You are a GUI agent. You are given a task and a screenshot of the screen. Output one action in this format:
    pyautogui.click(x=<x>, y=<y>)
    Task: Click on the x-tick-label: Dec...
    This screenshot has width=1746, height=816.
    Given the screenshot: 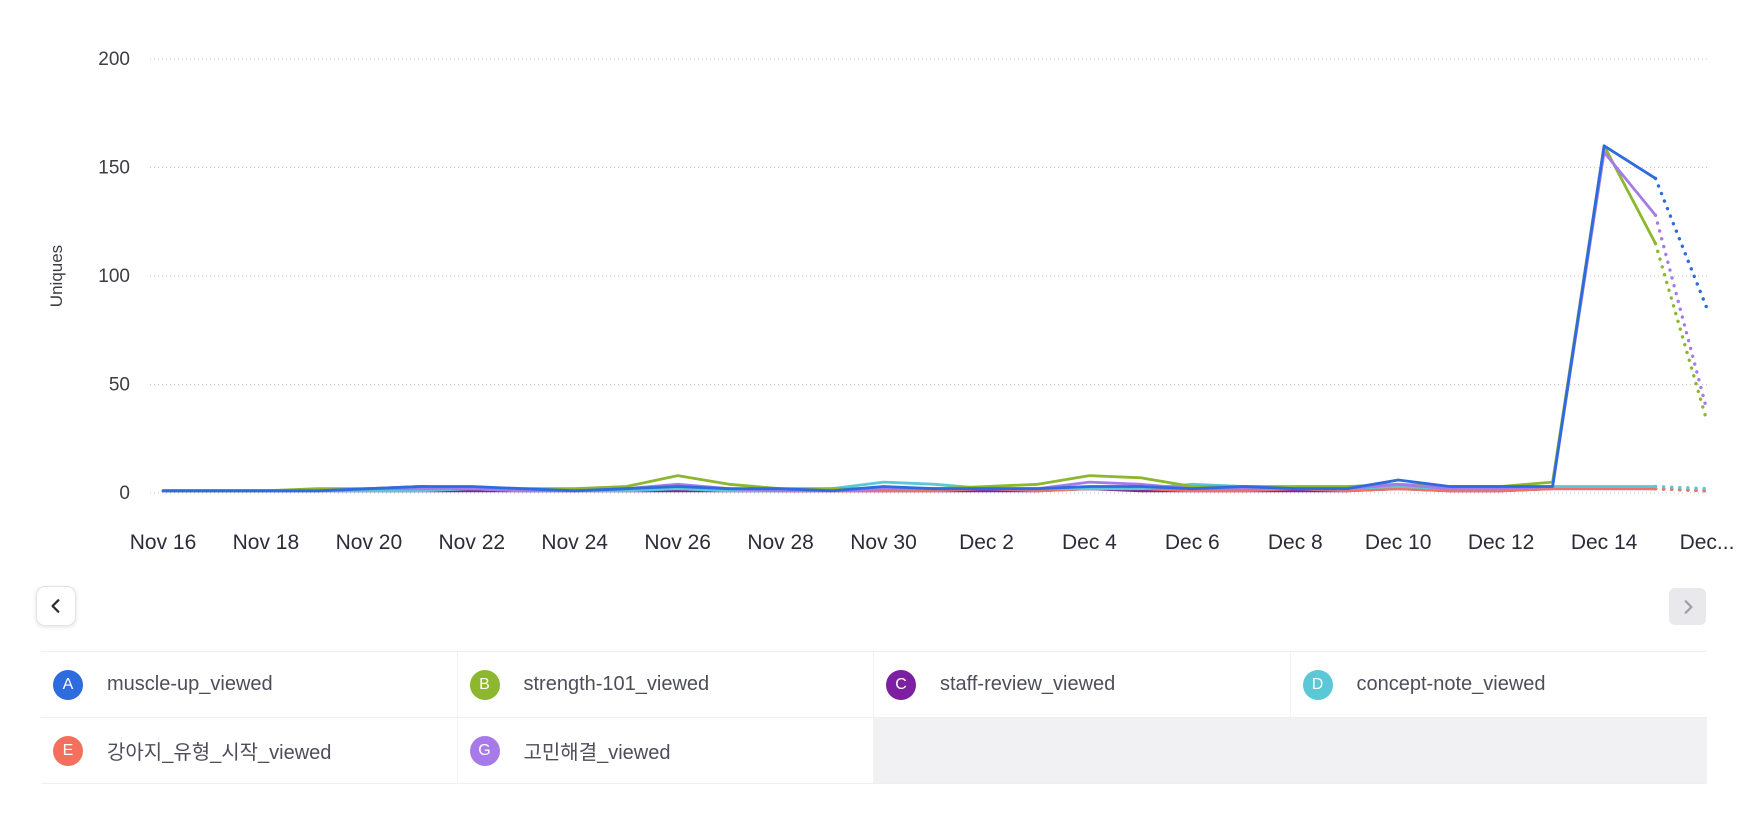 What is the action you would take?
    pyautogui.click(x=1707, y=542)
    